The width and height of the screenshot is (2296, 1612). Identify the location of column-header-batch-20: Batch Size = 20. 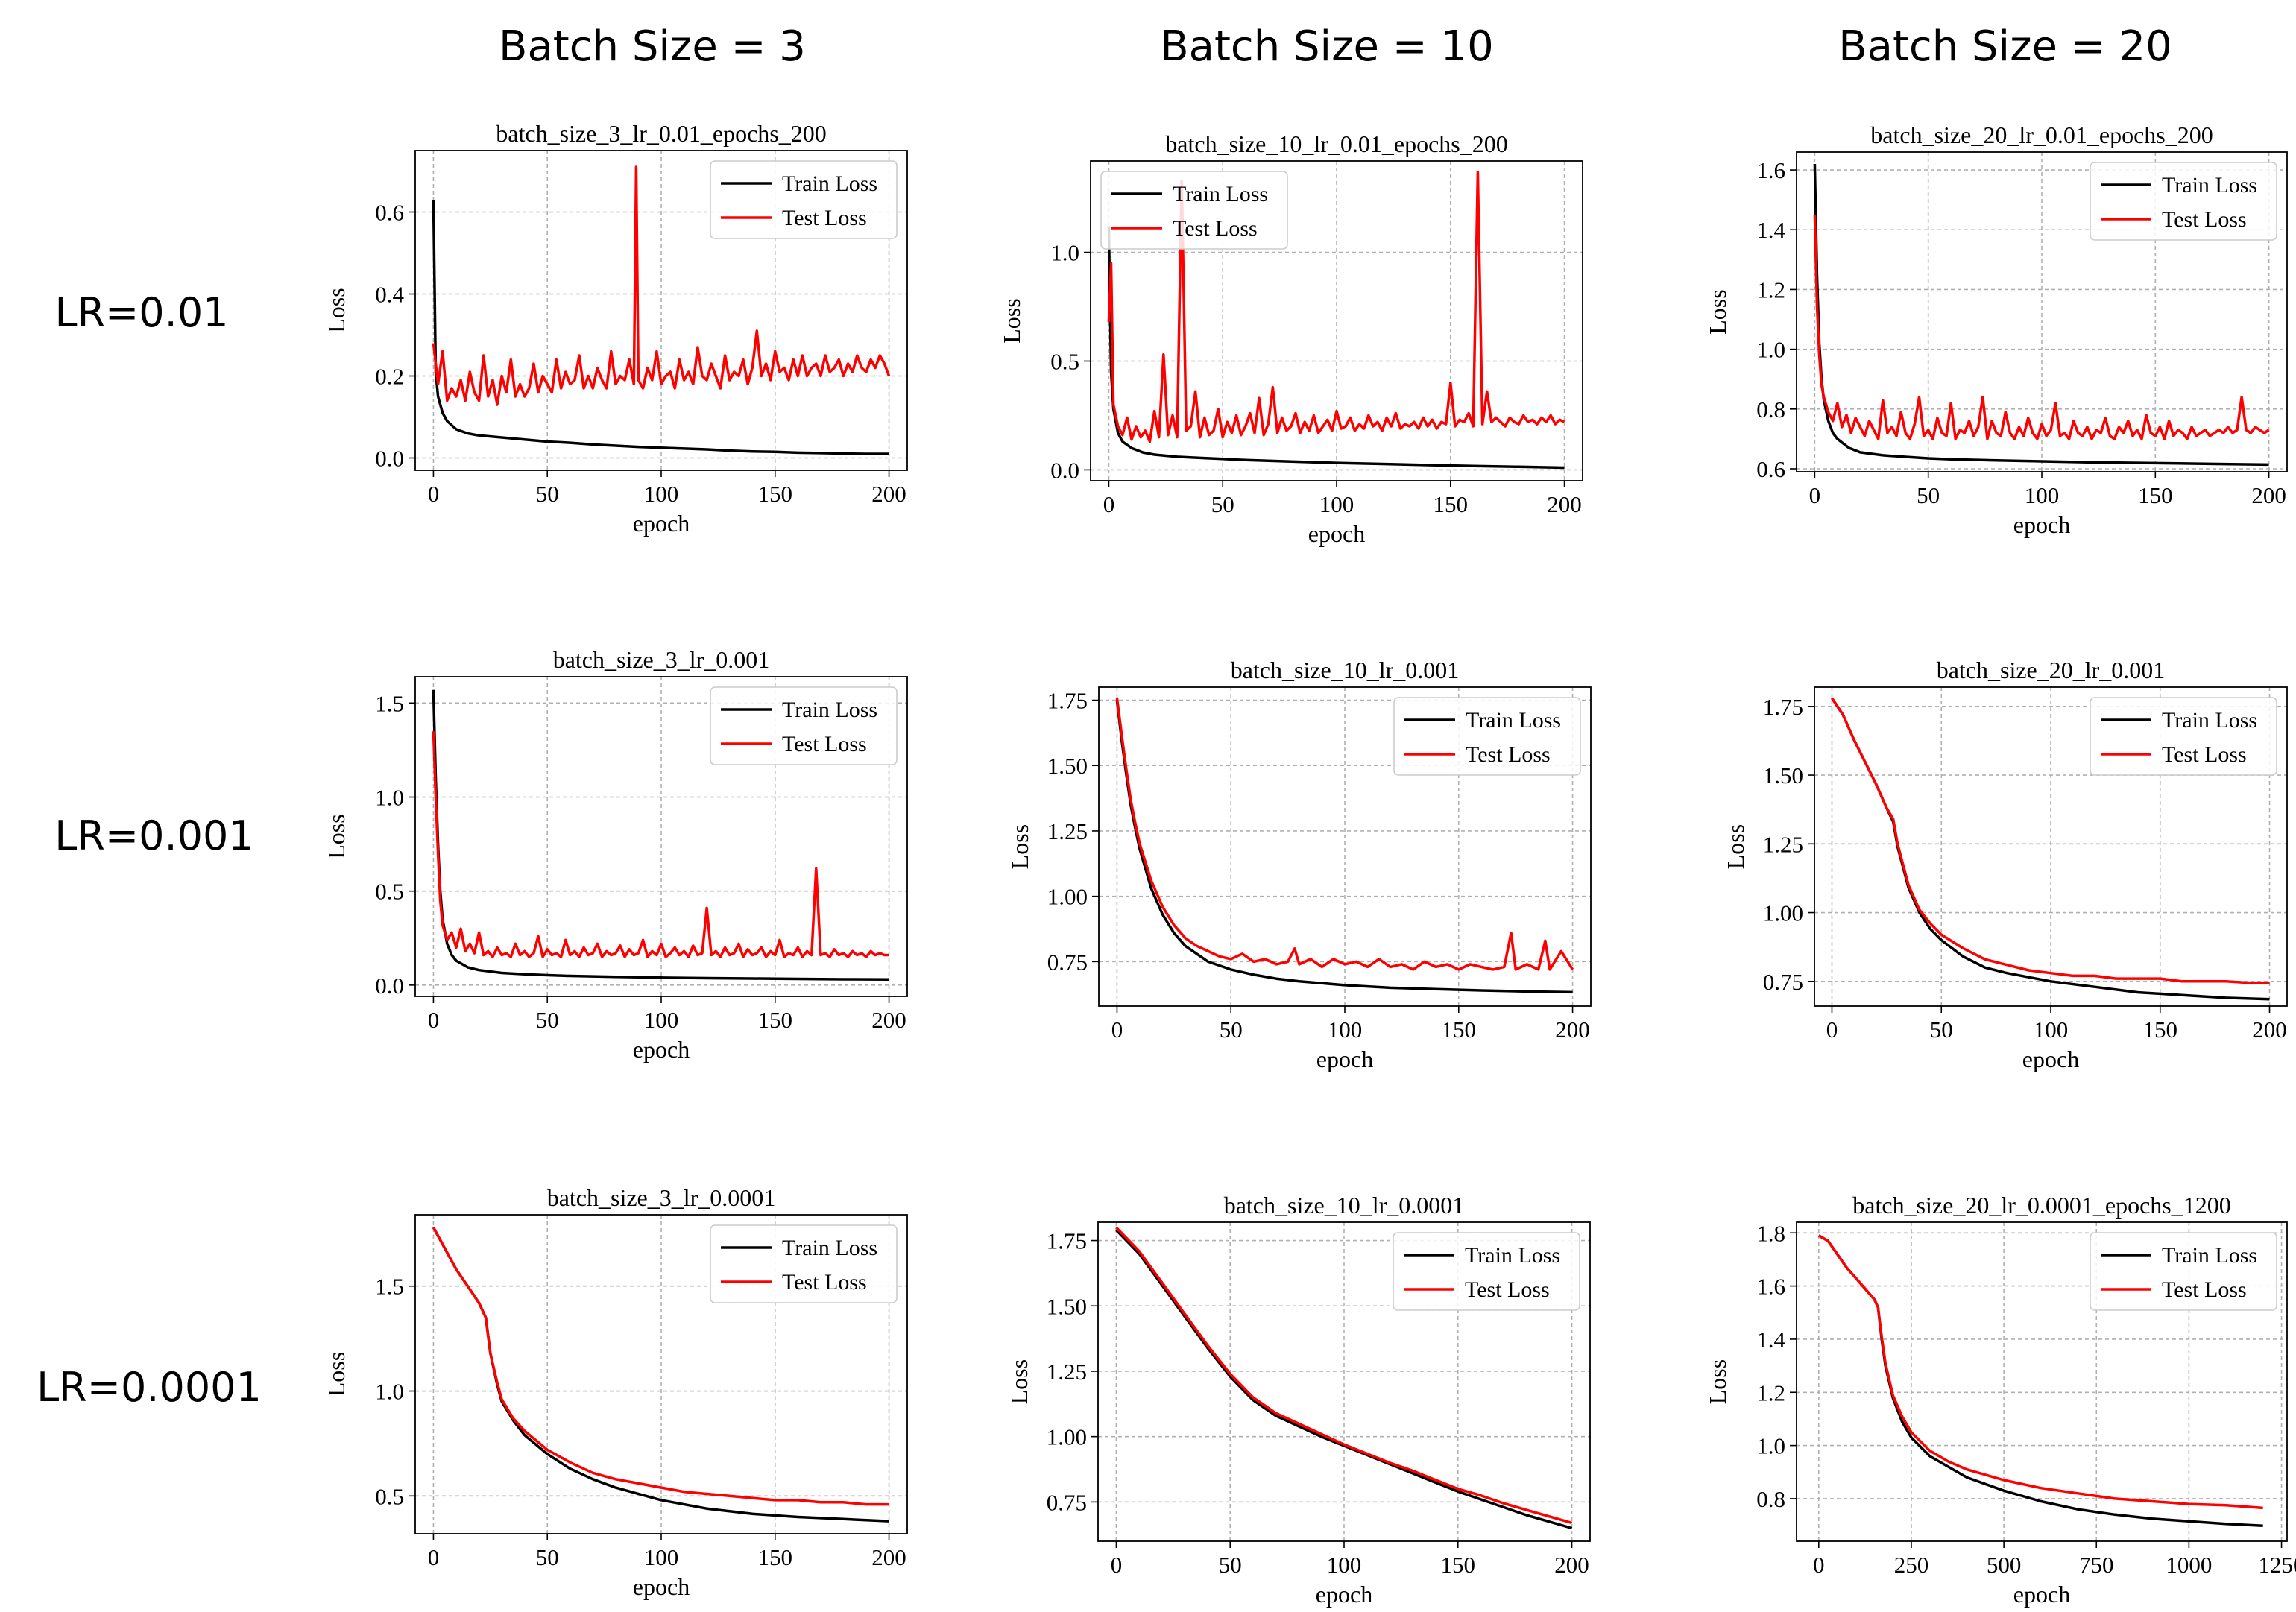
(2005, 46).